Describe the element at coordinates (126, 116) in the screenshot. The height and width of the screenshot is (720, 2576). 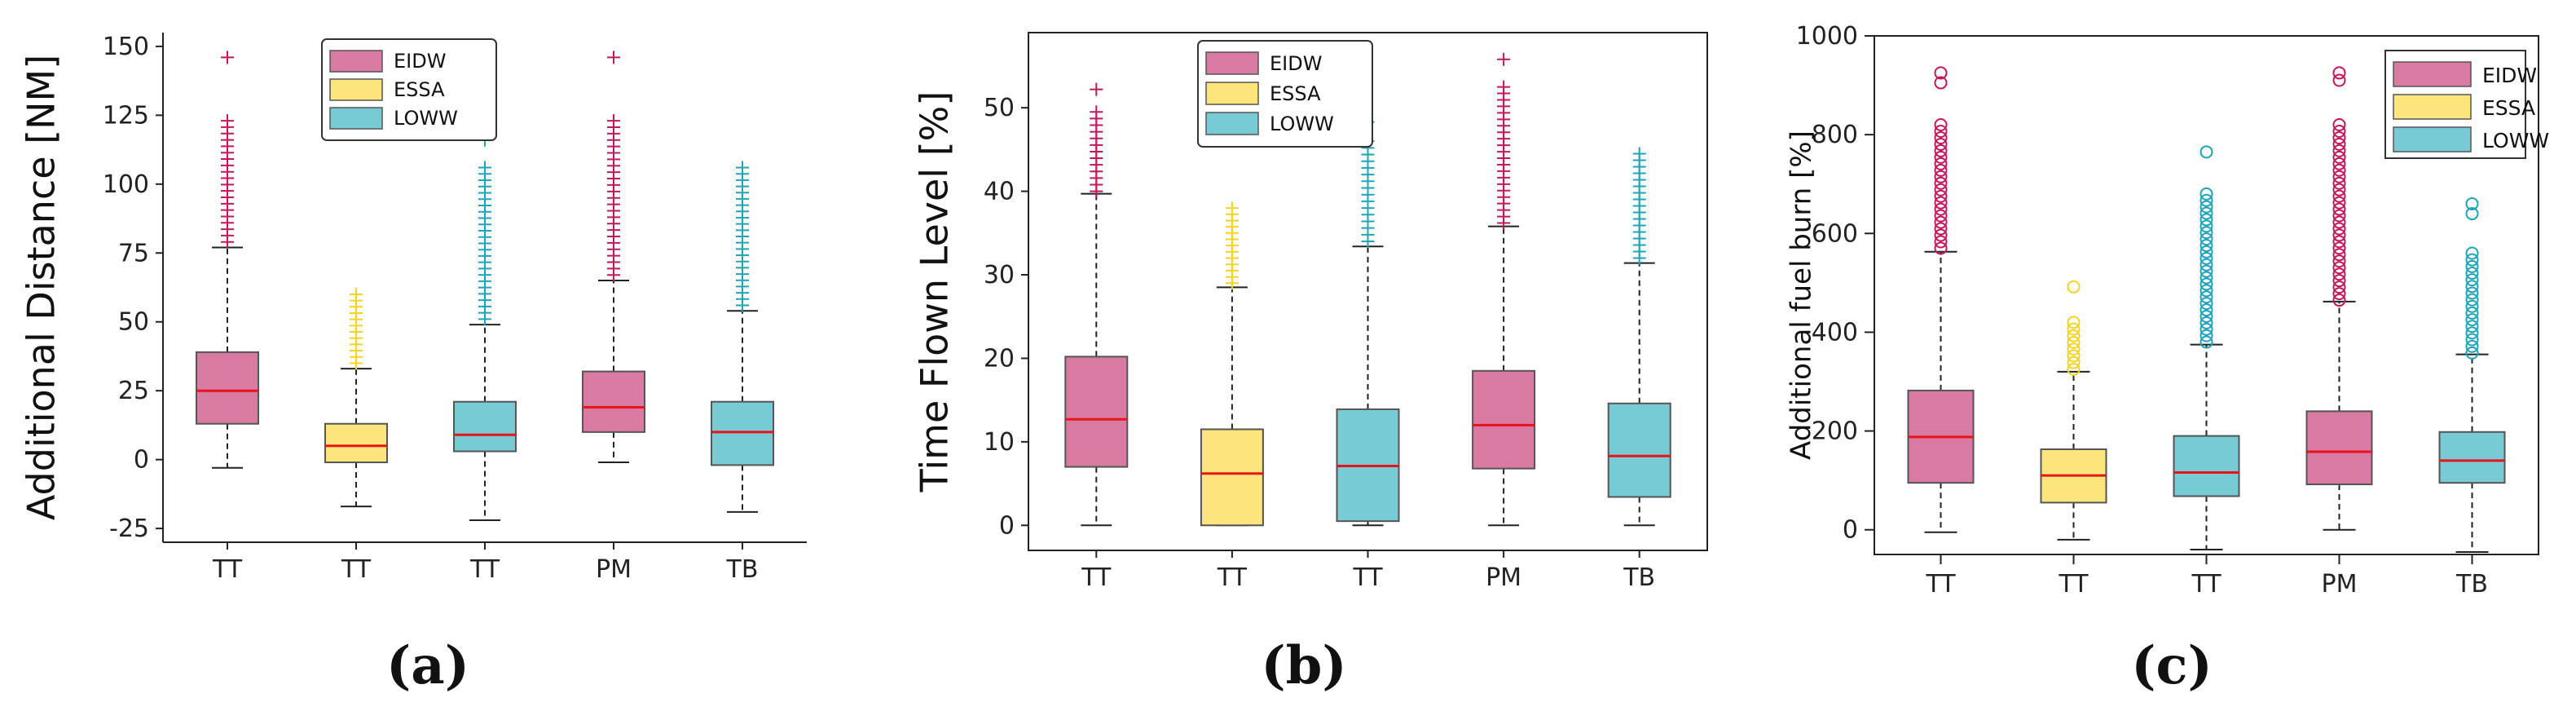
I see `y-tick-label: 125` at that location.